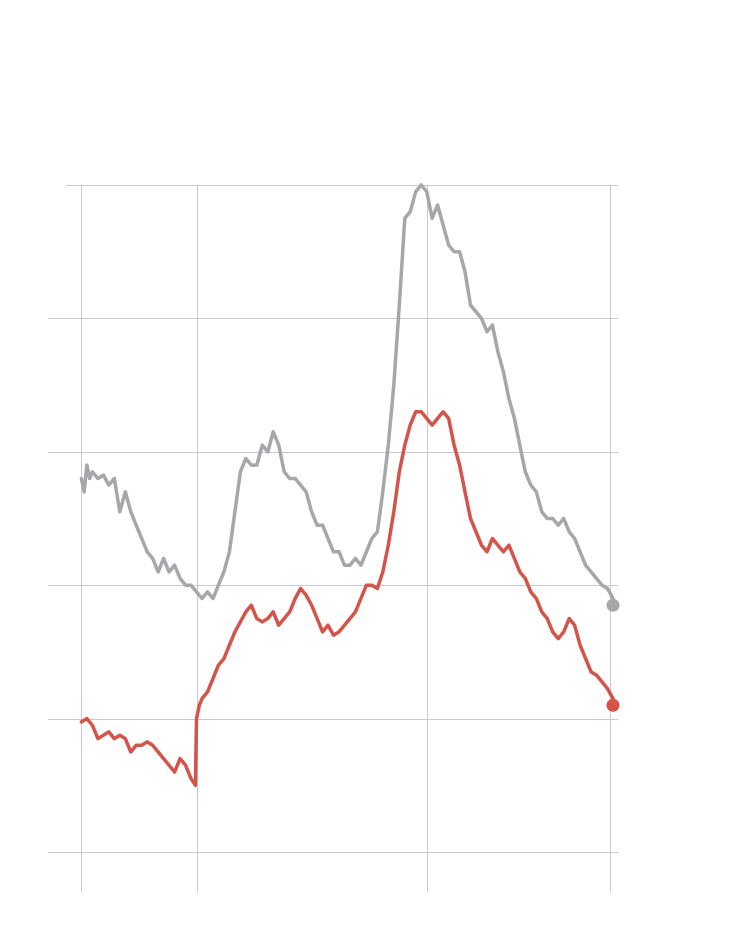  I want to click on end-markers, so click(613, 655).